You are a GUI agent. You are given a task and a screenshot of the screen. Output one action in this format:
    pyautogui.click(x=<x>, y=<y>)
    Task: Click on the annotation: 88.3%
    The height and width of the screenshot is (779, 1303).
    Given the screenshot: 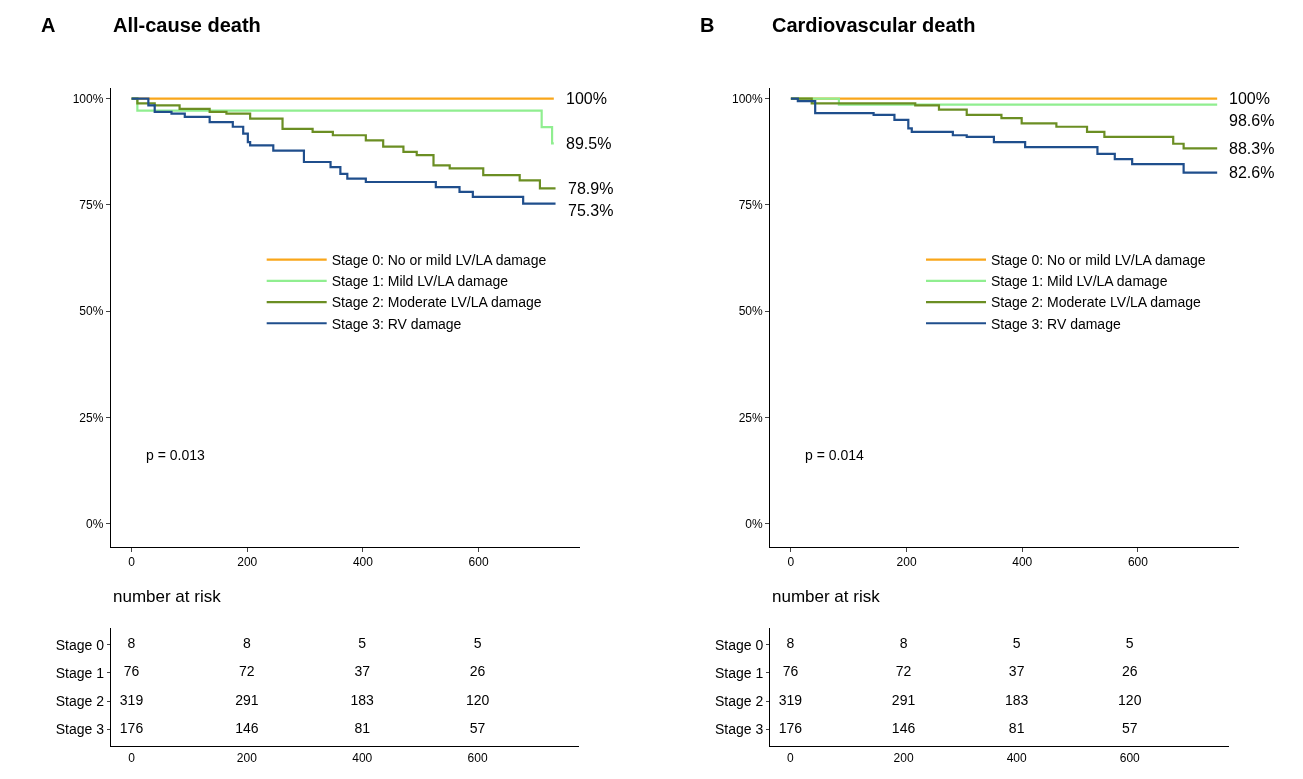 What is the action you would take?
    pyautogui.click(x=1252, y=148)
    